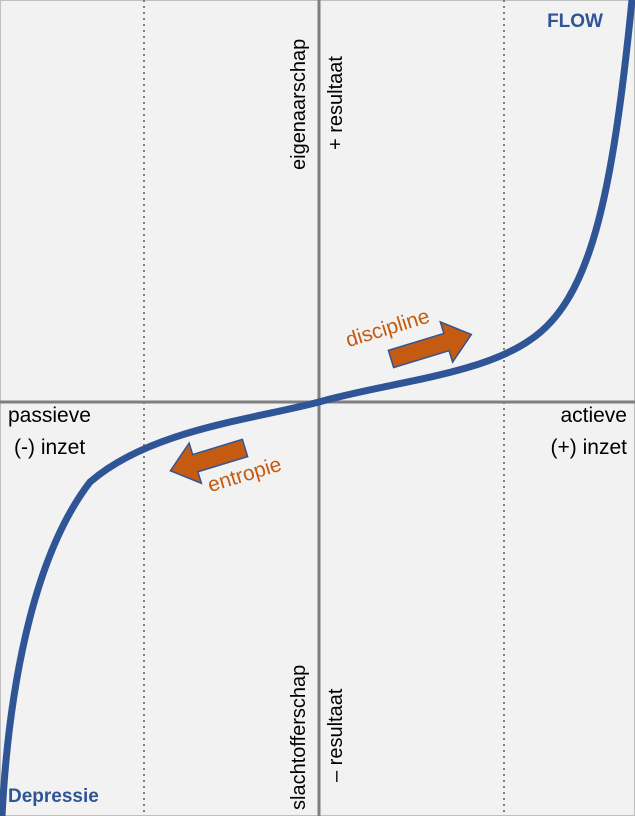 This screenshot has height=816, width=635. What do you see at coordinates (575, 21) in the screenshot?
I see `flow-label: FLOW` at bounding box center [575, 21].